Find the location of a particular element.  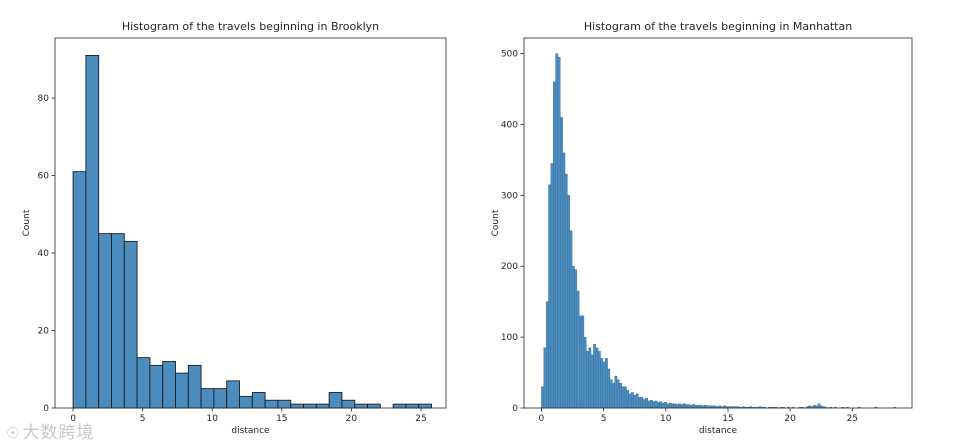

x-tick-label: 0 is located at coordinates (542, 419).